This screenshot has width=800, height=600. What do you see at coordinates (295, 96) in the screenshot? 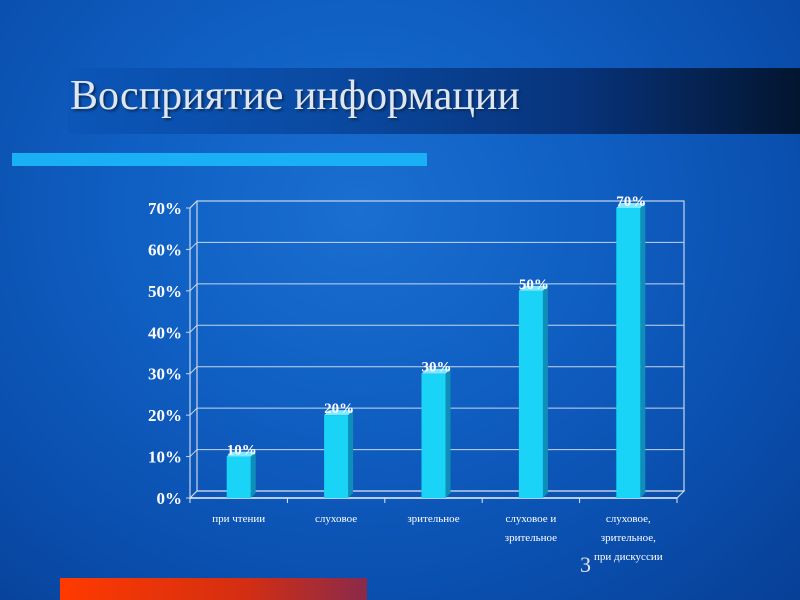
I see `slide-title: Восприятие информации` at bounding box center [295, 96].